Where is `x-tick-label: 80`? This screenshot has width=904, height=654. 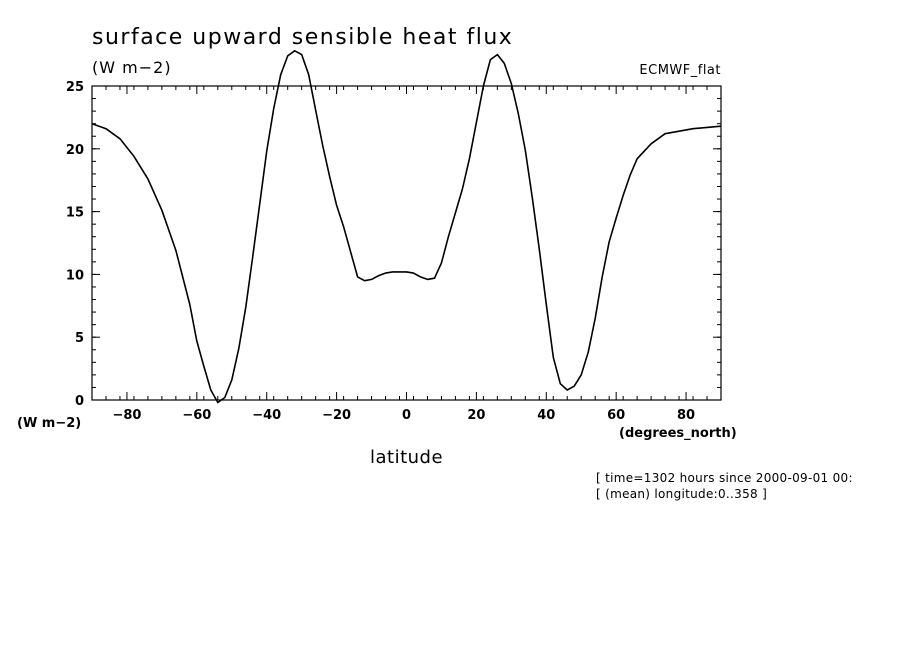 x-tick-label: 80 is located at coordinates (686, 415).